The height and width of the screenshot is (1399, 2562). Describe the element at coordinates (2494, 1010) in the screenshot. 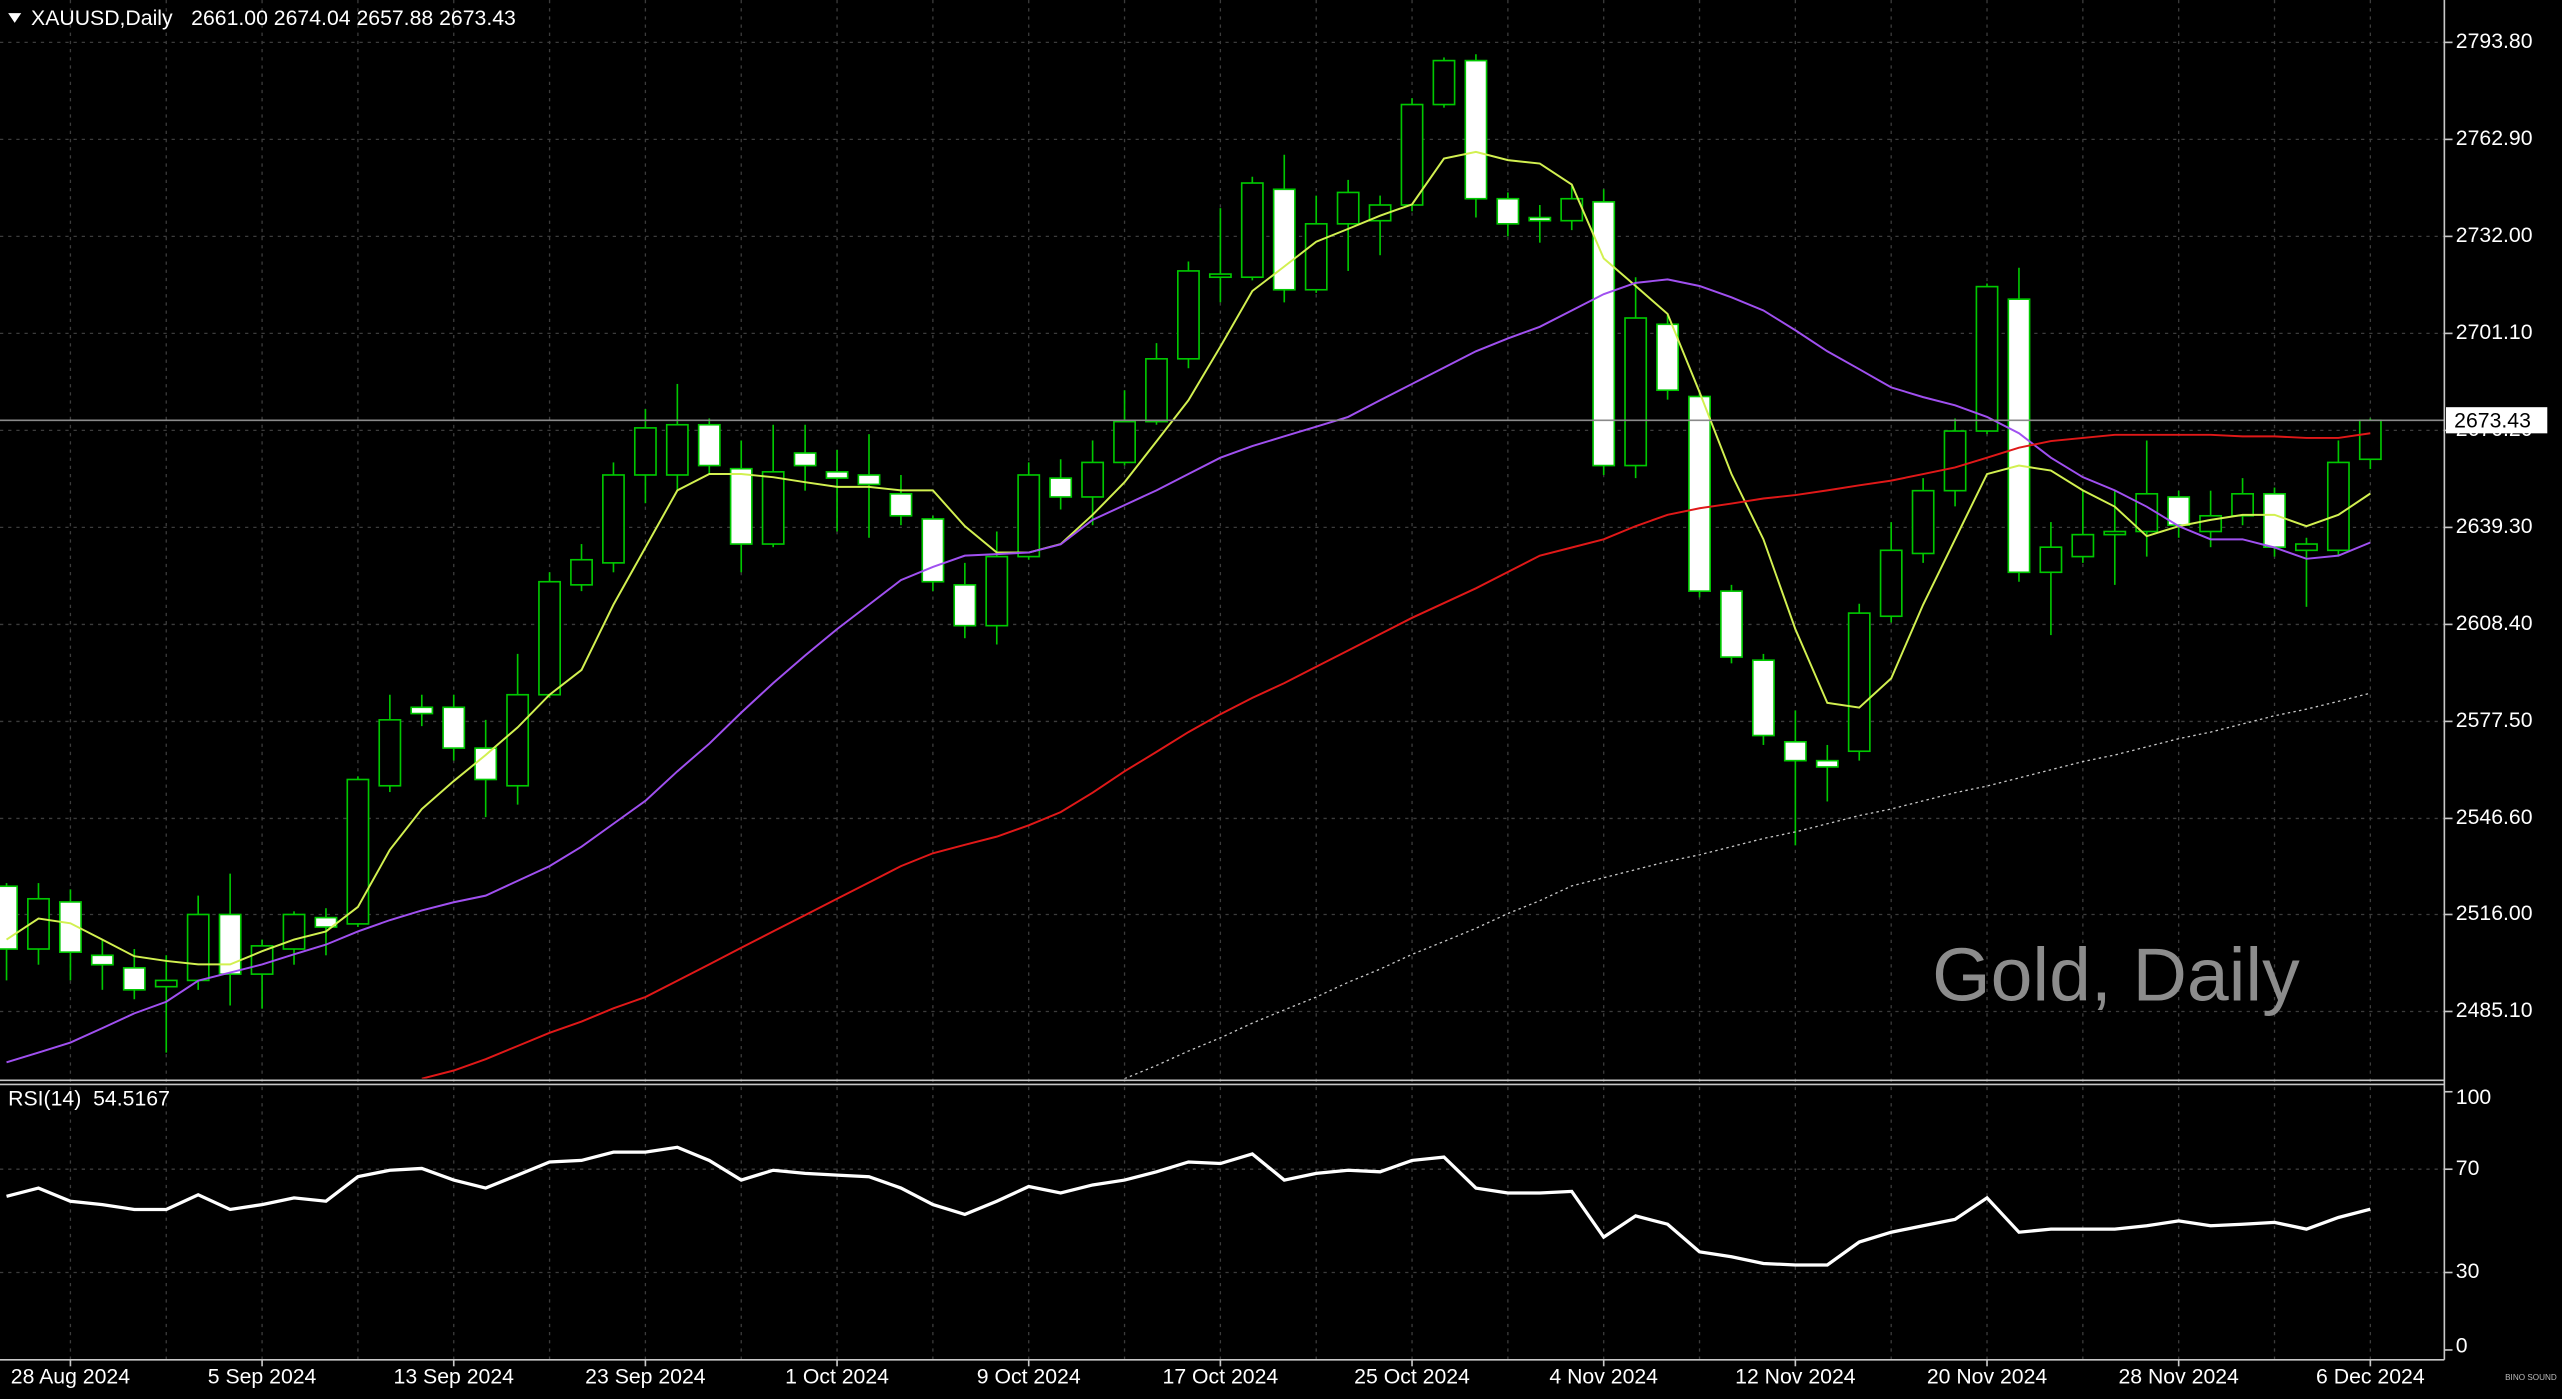

I see `y-tick-label: 2485.10` at that location.